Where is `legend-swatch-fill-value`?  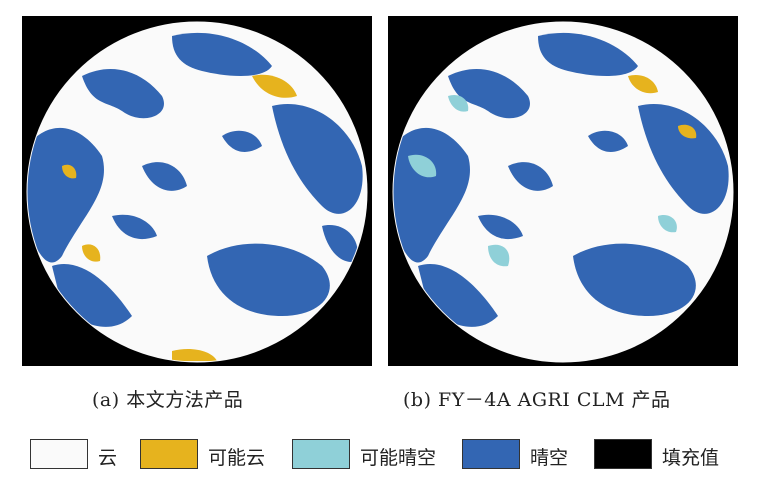 legend-swatch-fill-value is located at coordinates (623, 454).